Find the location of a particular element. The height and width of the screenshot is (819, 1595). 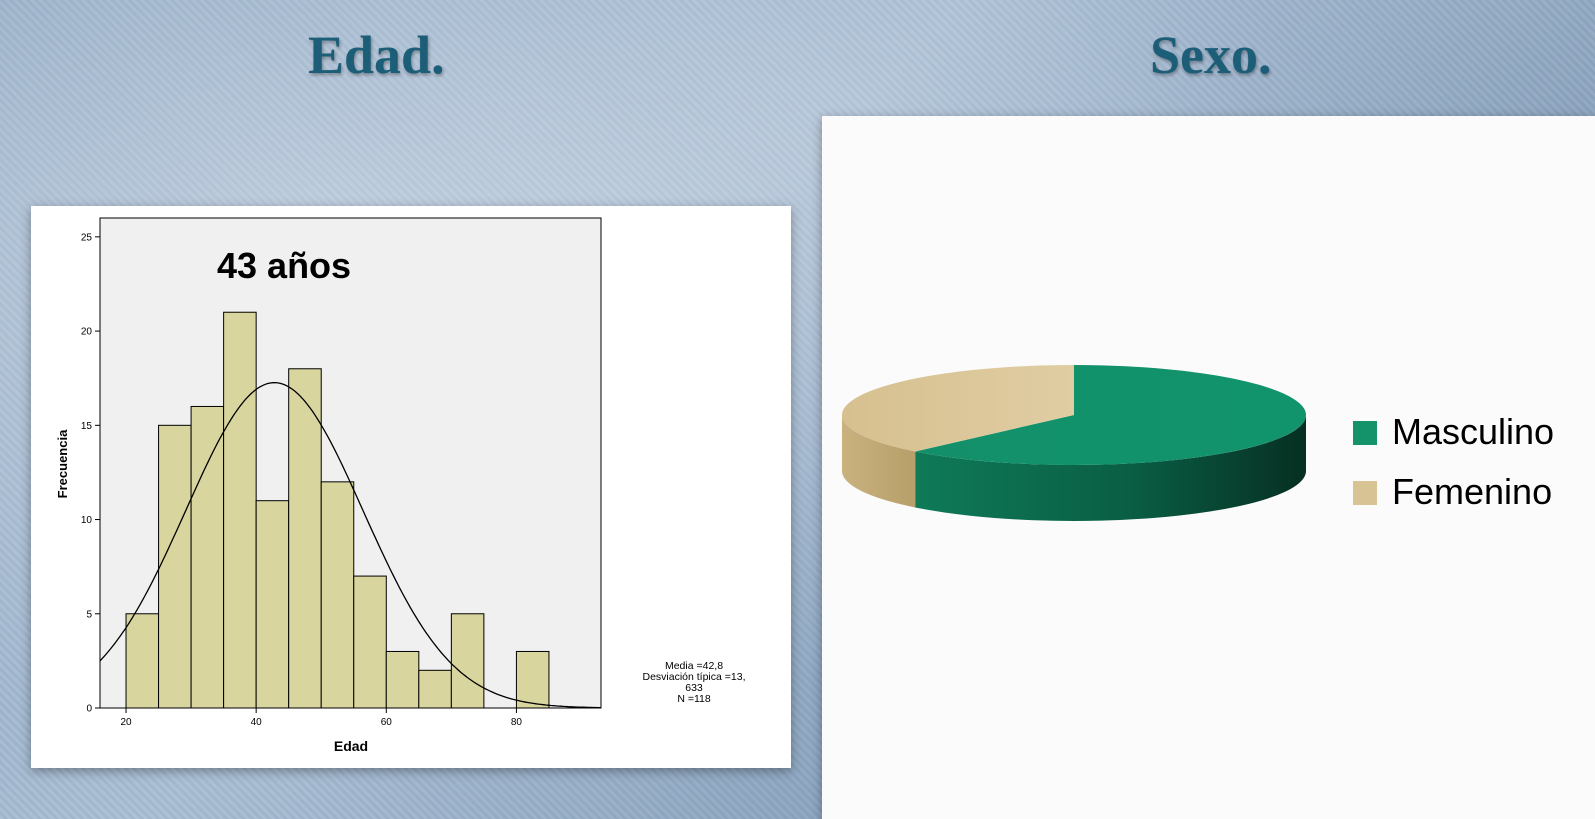

sexo-title: Sexo. is located at coordinates (1211, 55).